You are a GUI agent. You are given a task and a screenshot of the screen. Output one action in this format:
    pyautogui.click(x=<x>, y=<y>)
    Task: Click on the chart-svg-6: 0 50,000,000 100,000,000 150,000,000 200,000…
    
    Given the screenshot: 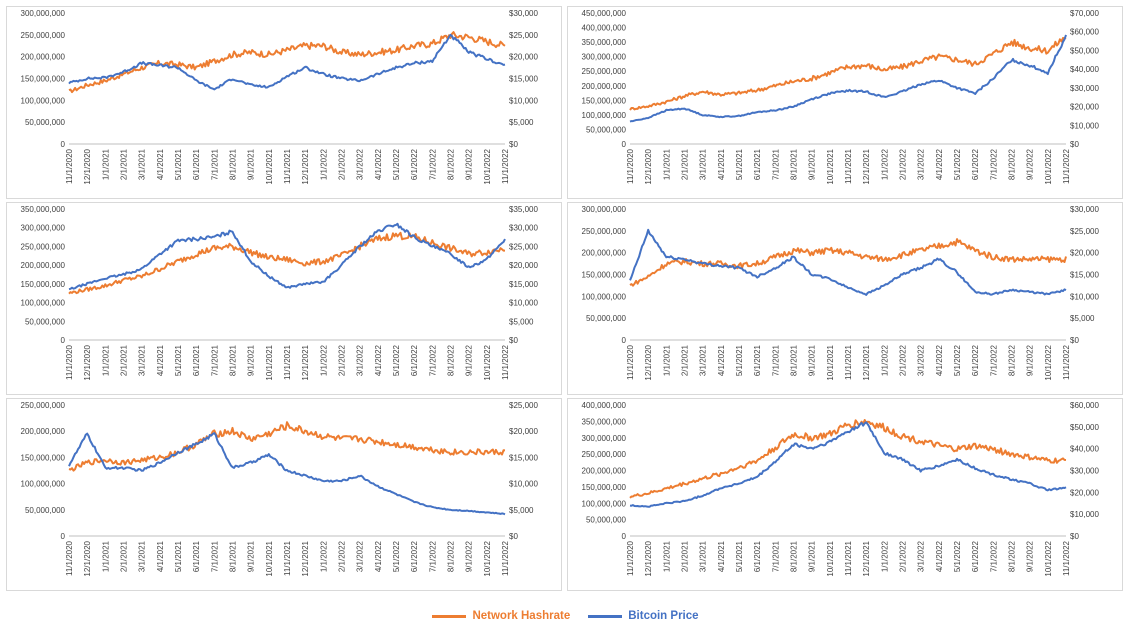 What is the action you would take?
    pyautogui.click(x=841, y=489)
    